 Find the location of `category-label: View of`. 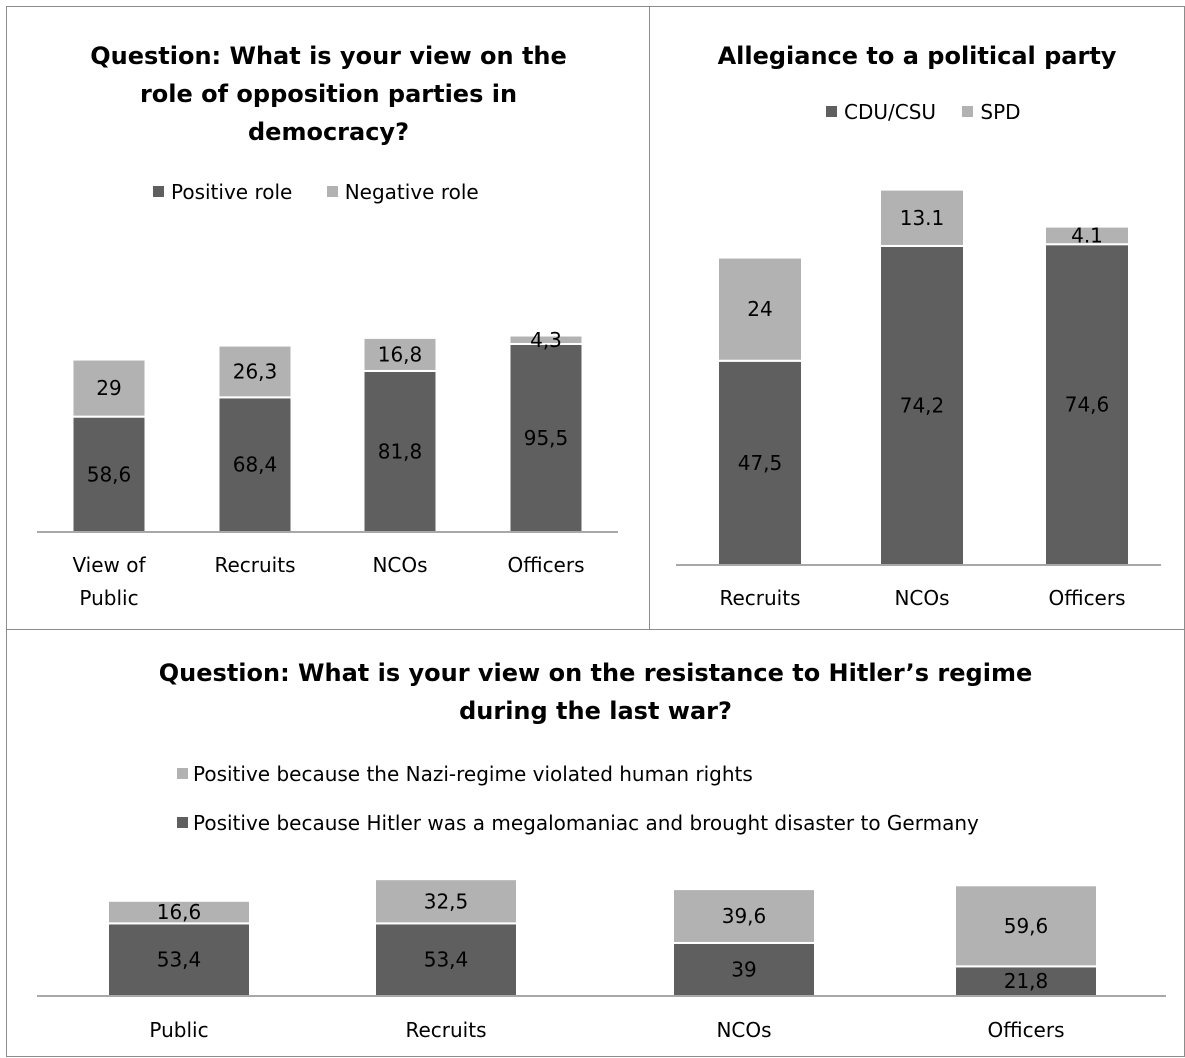

category-label: View of is located at coordinates (109, 565).